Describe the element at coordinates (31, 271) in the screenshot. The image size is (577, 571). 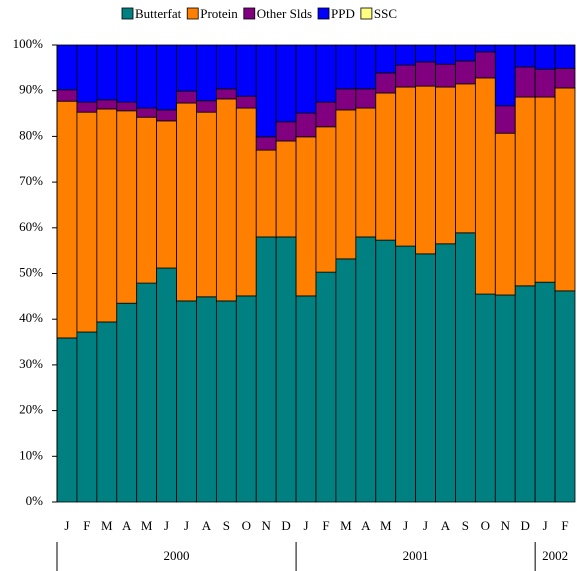
I see `y-tick-label: 50%` at that location.